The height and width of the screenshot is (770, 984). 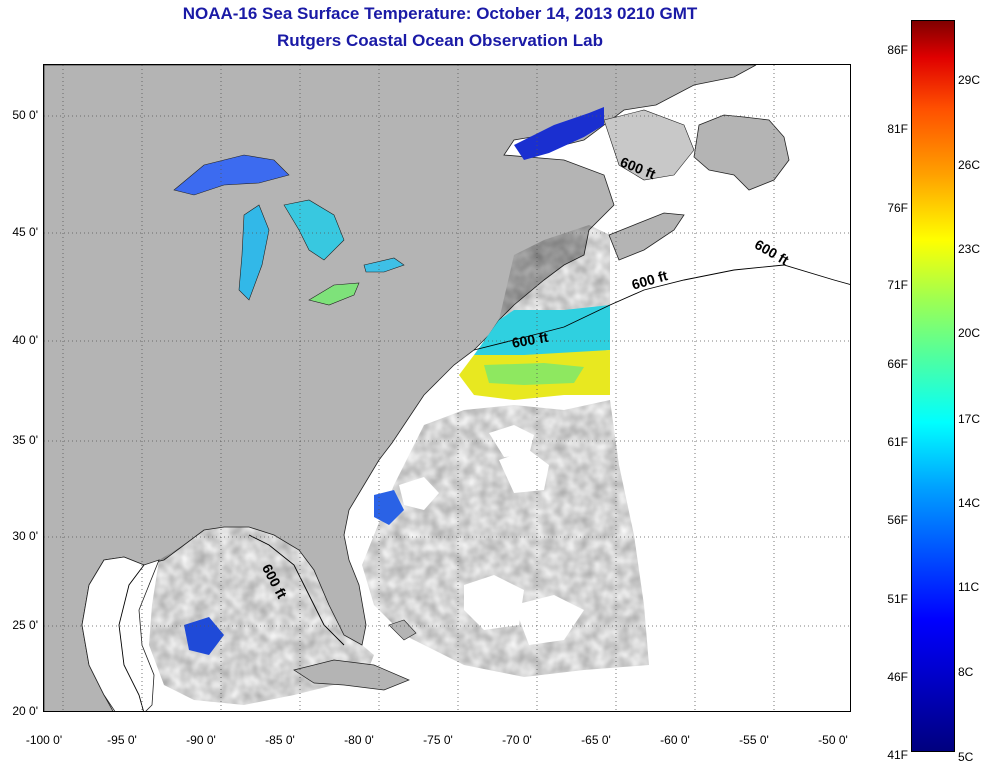 I want to click on colorbar-label-fahrenheit: 41F, so click(x=897, y=755).